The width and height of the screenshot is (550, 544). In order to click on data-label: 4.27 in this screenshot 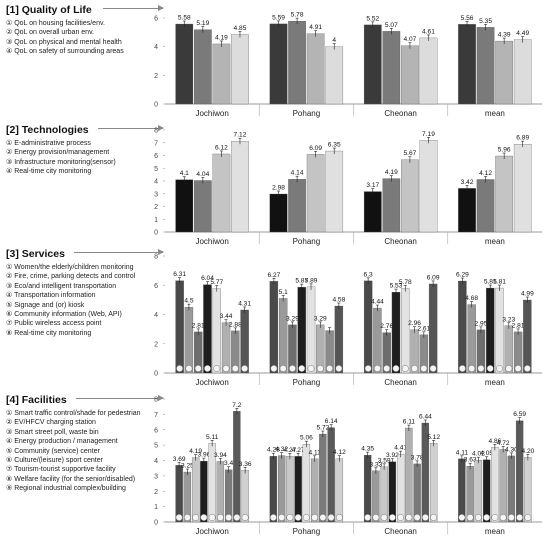, I will do `click(289, 450)`.